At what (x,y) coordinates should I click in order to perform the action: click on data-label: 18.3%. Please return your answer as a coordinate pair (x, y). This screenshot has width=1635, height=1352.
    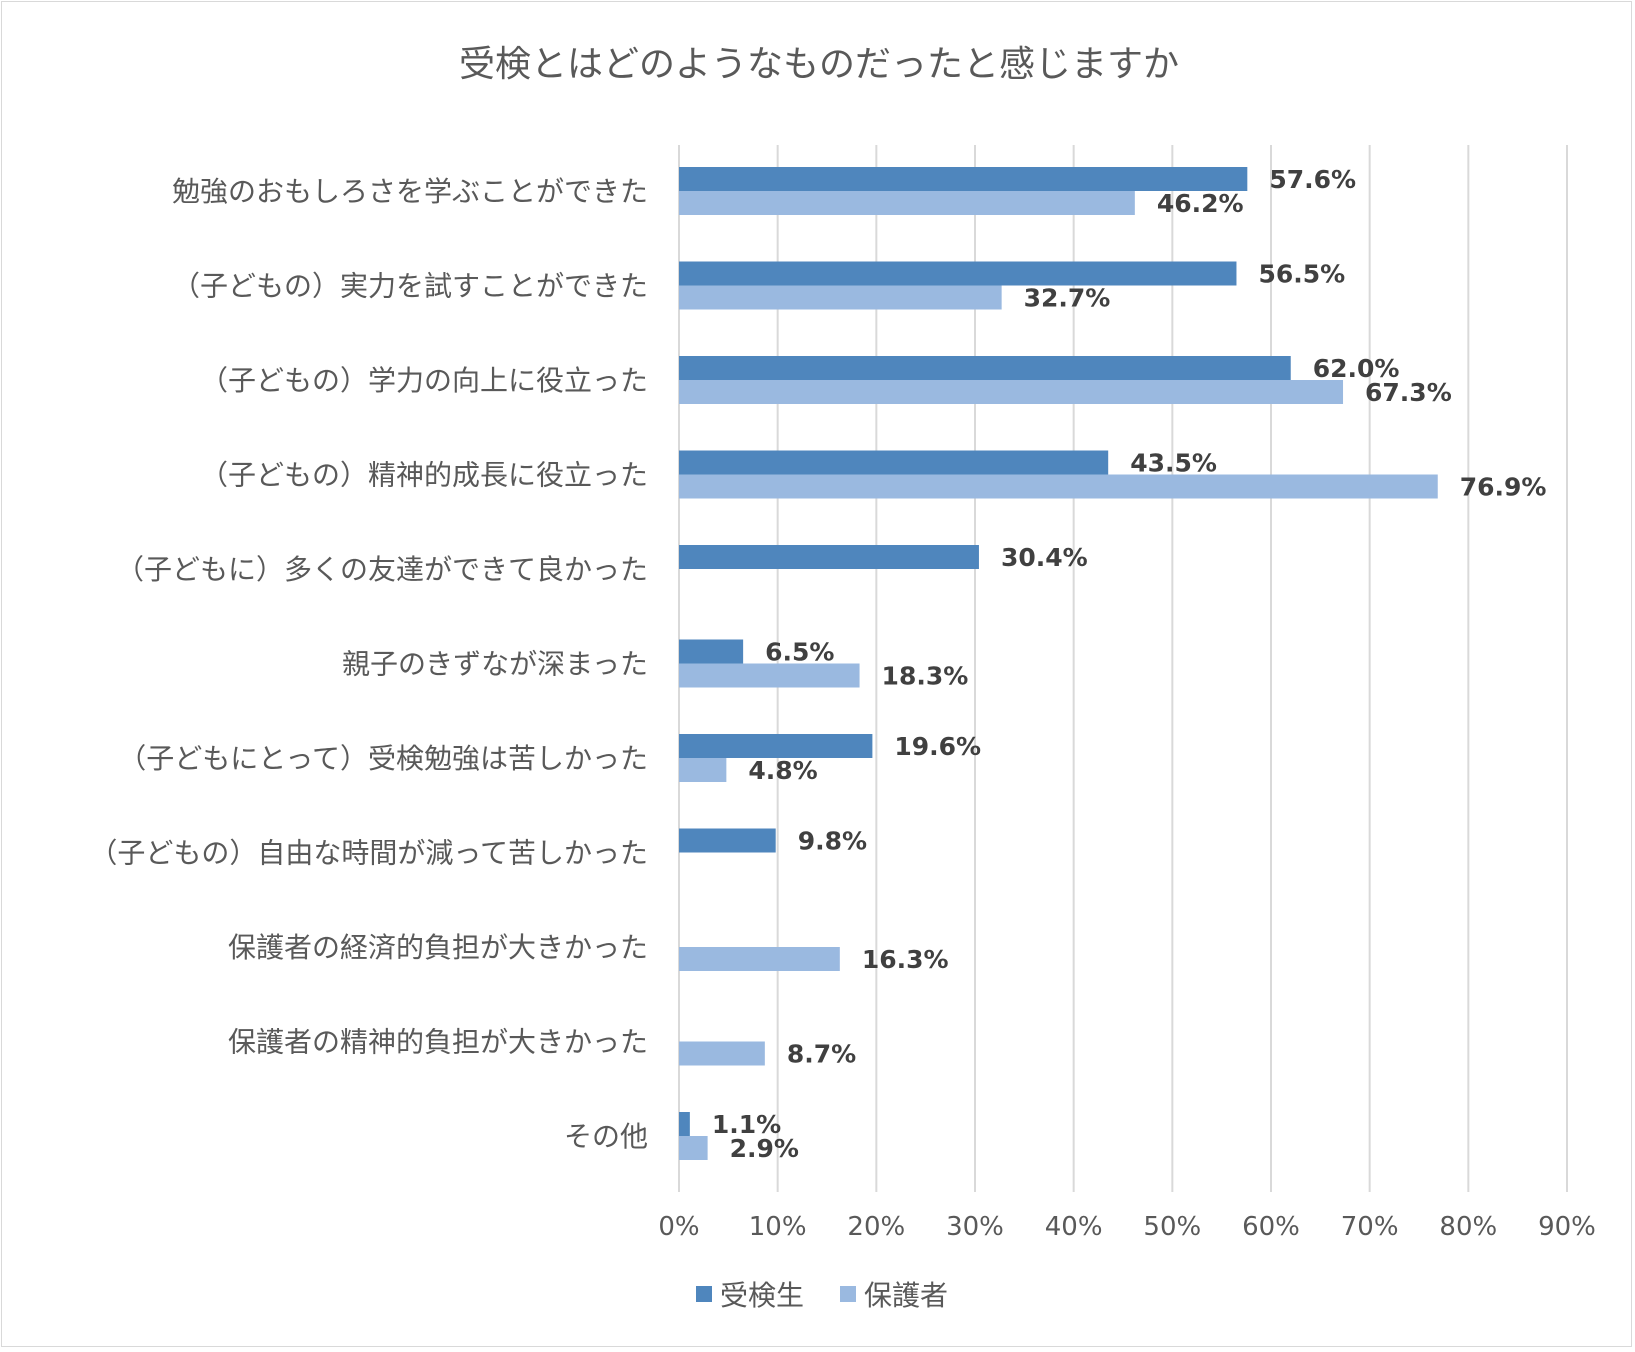
    Looking at the image, I should click on (925, 676).